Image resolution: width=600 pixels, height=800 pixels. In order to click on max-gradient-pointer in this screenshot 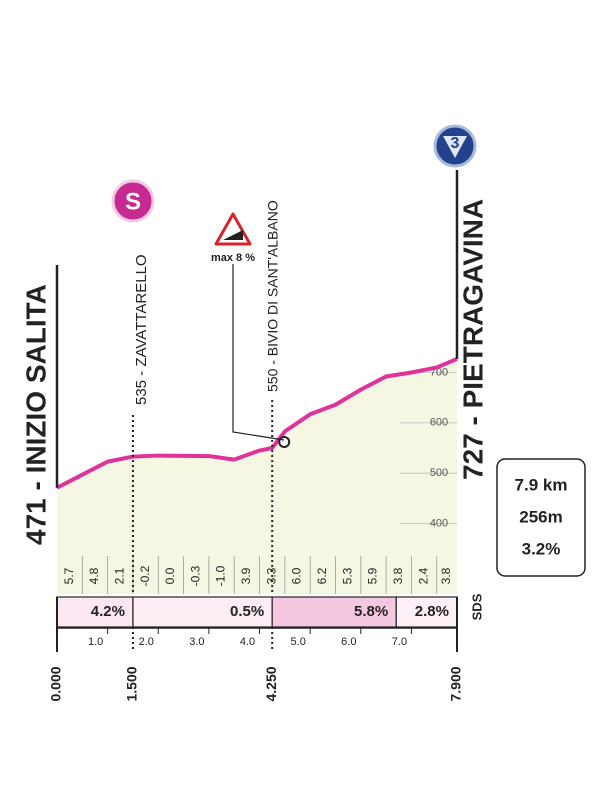, I will do `click(258, 352)`.